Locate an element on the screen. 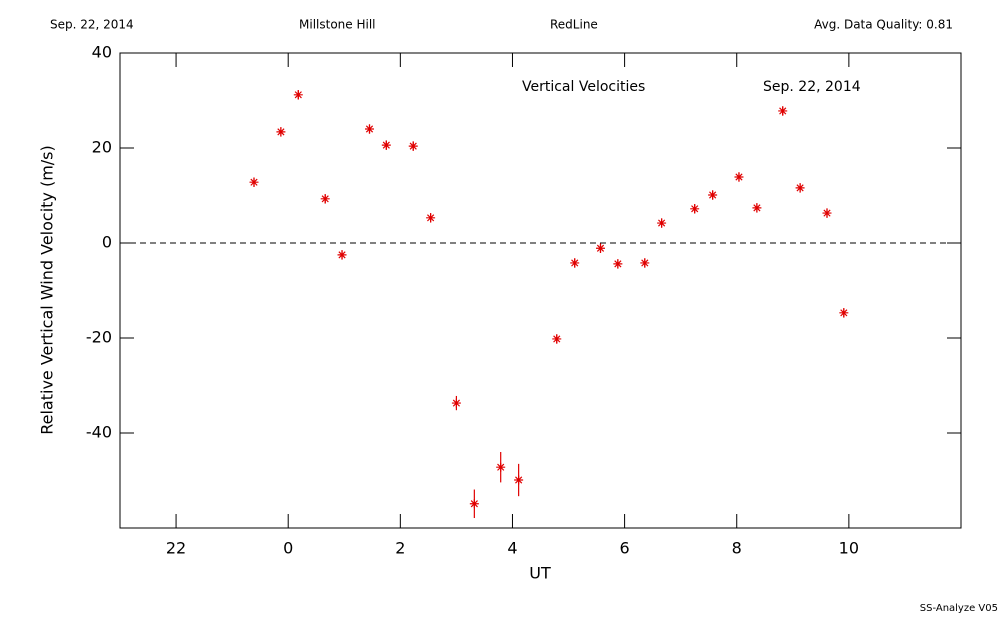 Image resolution: width=1000 pixels, height=625 pixels. y-tick-label: -20 is located at coordinates (99, 337).